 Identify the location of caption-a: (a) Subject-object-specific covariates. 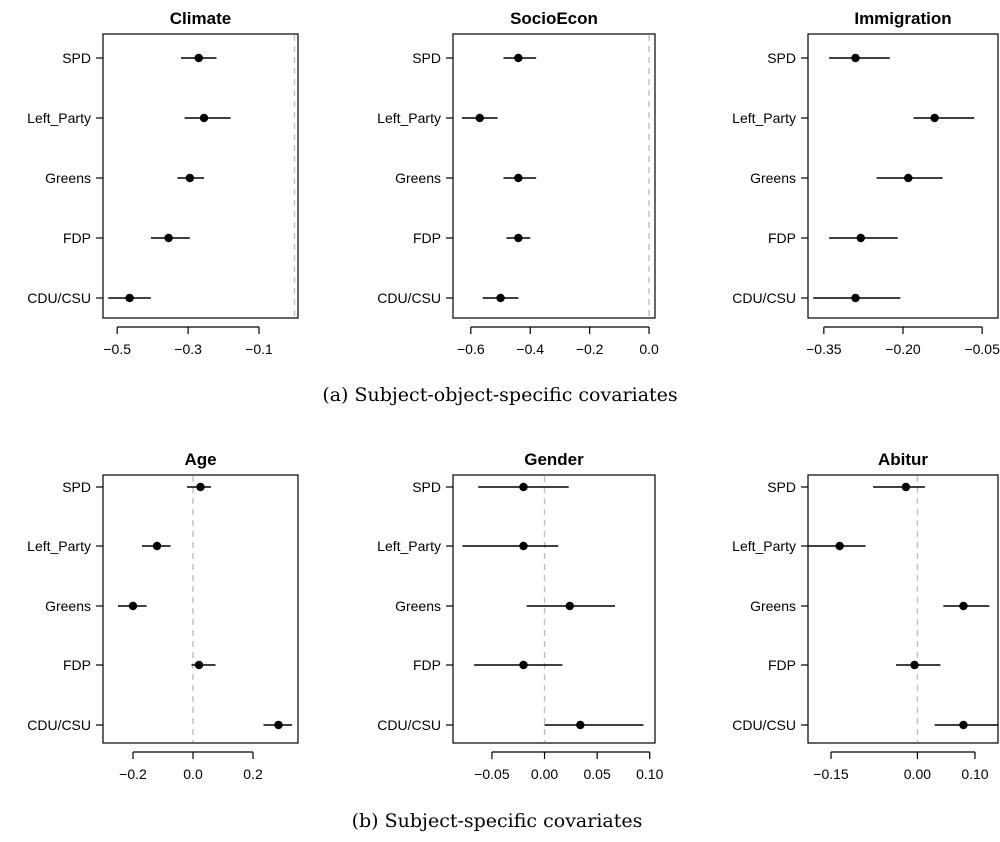
(499, 395).